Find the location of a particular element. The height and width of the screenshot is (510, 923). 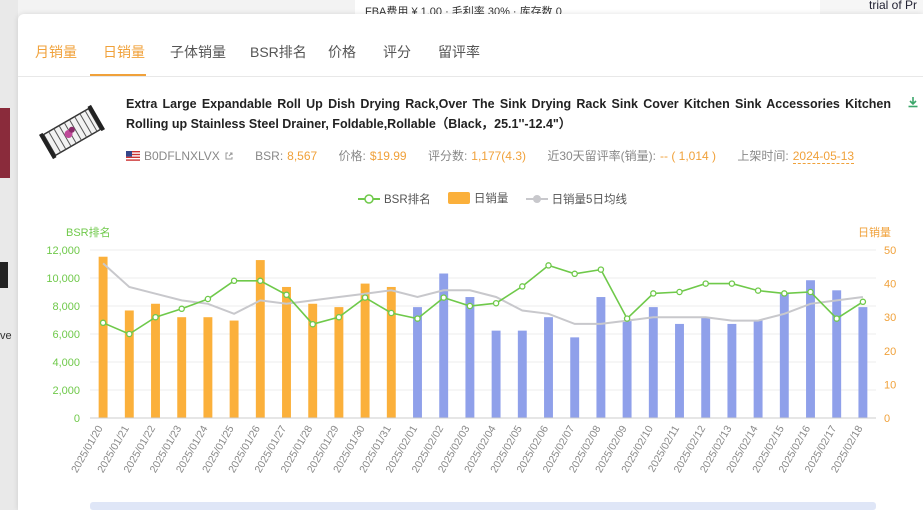

launch-date-value: 2024-05-13 is located at coordinates (823, 156).